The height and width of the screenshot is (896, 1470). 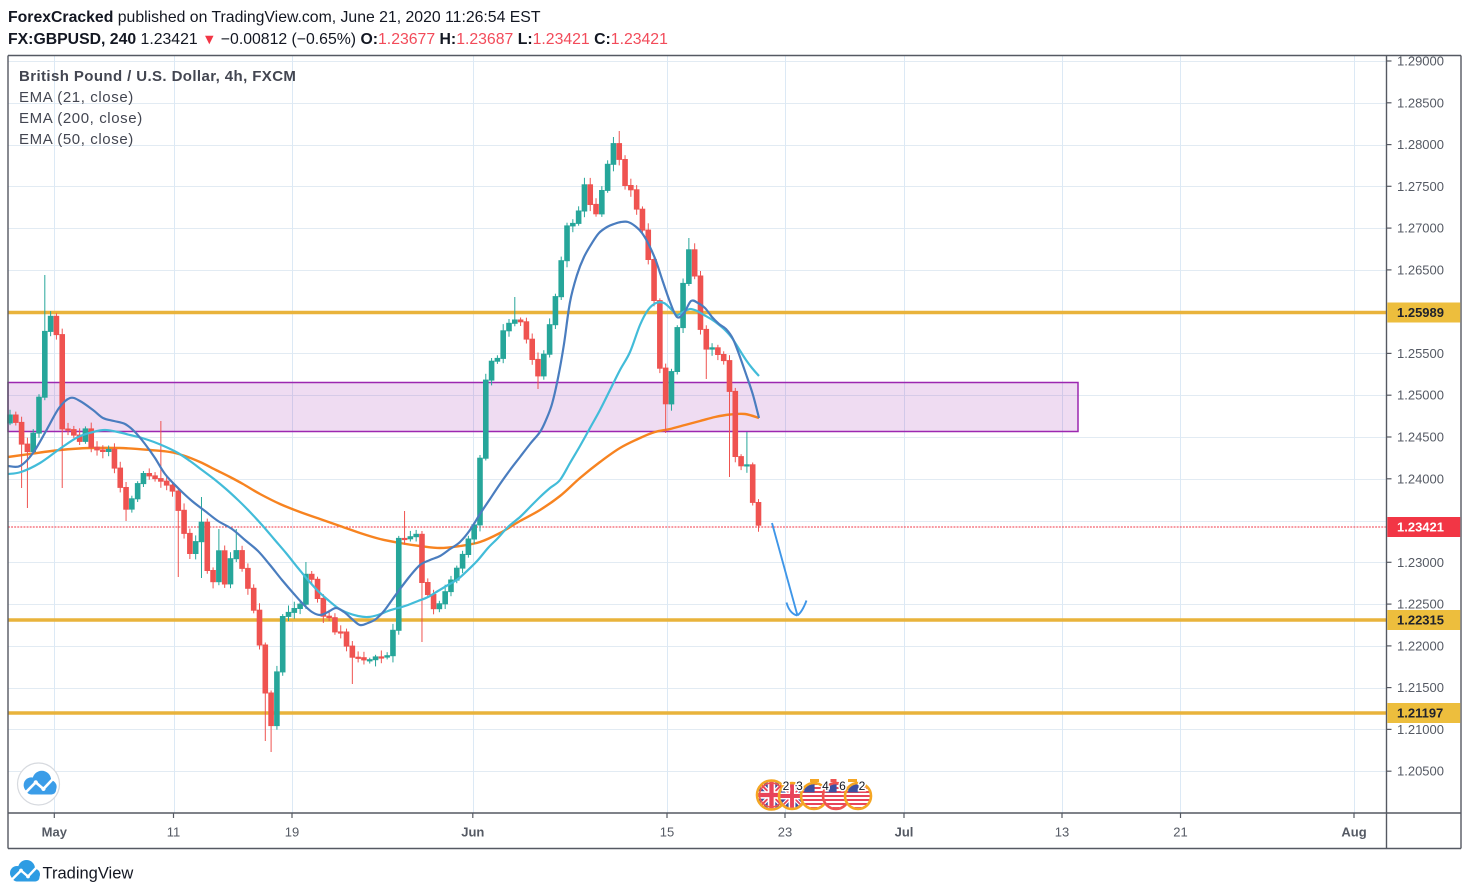 I want to click on svg-text: 15, so click(x=667, y=832).